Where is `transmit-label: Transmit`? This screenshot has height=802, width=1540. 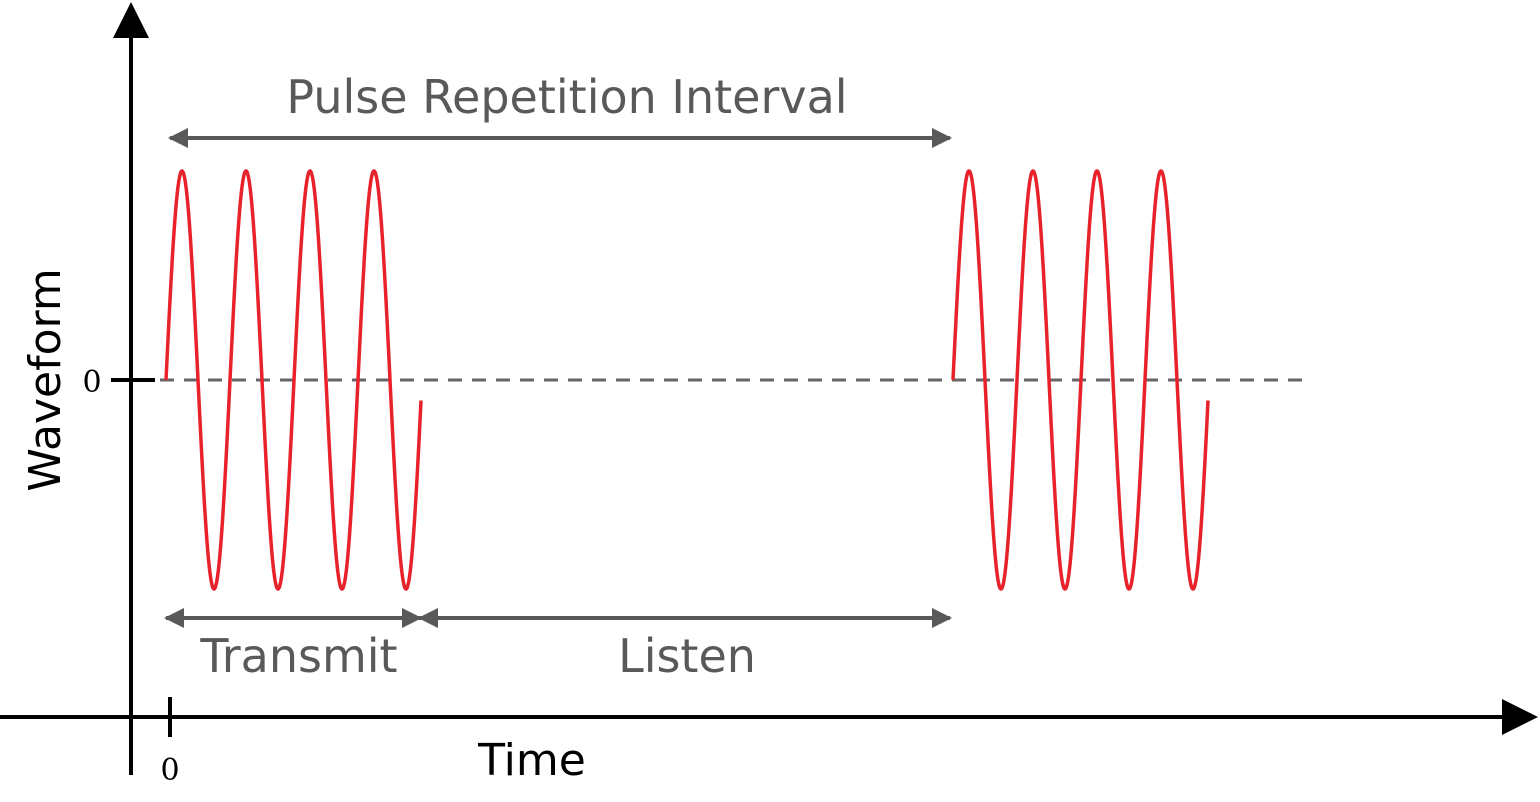
transmit-label: Transmit is located at coordinates (298, 656).